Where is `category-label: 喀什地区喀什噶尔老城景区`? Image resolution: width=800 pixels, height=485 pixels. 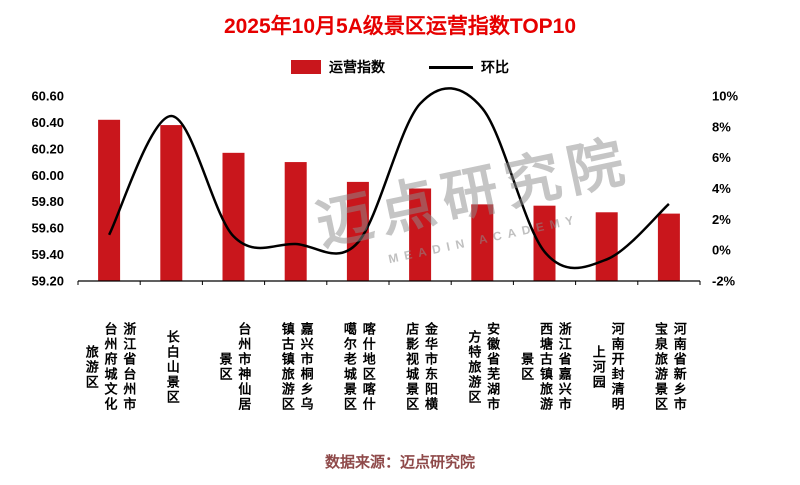
category-label: 喀什地区喀什噶尔老城景区 is located at coordinates (358, 367).